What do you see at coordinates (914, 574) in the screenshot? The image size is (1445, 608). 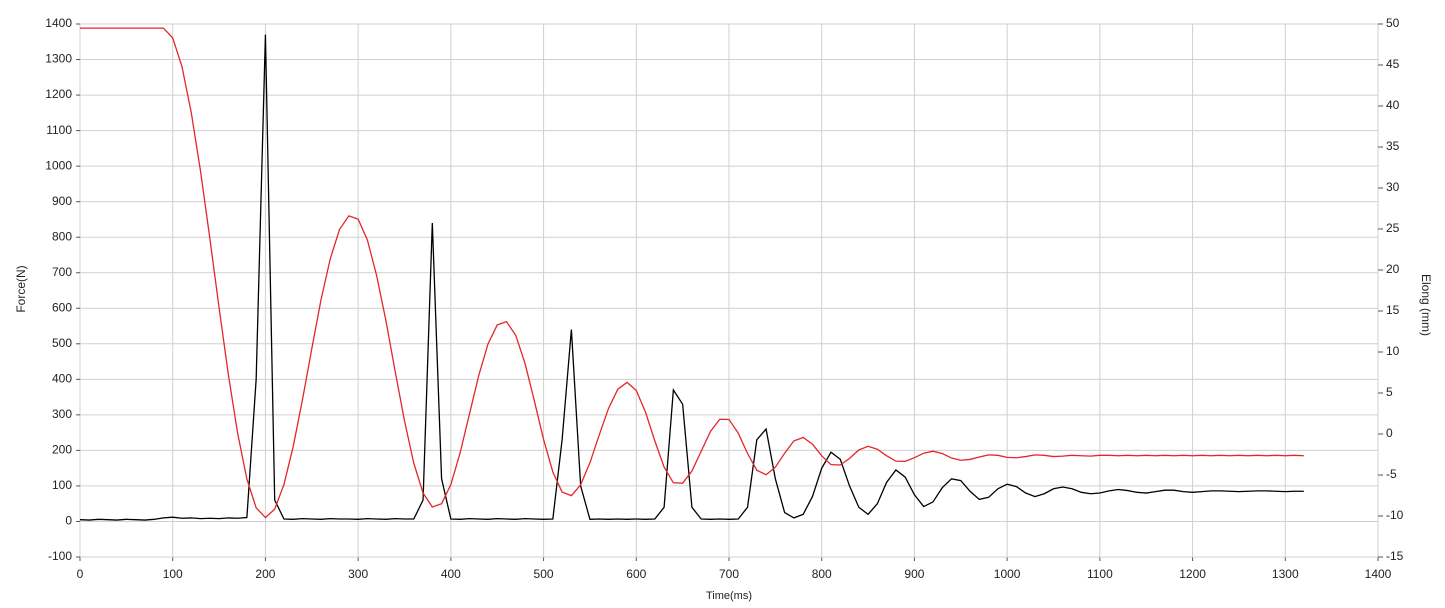 I see `x-tick-label: 900` at bounding box center [914, 574].